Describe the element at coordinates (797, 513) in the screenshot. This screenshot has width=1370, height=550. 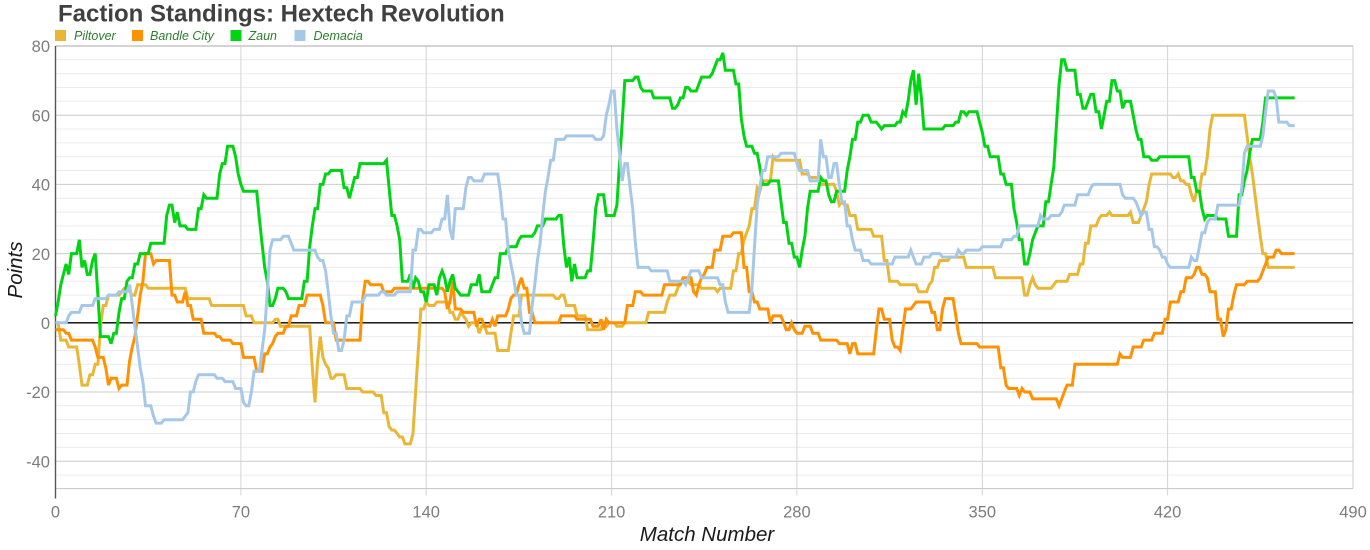
I see `svg-text: 280` at that location.